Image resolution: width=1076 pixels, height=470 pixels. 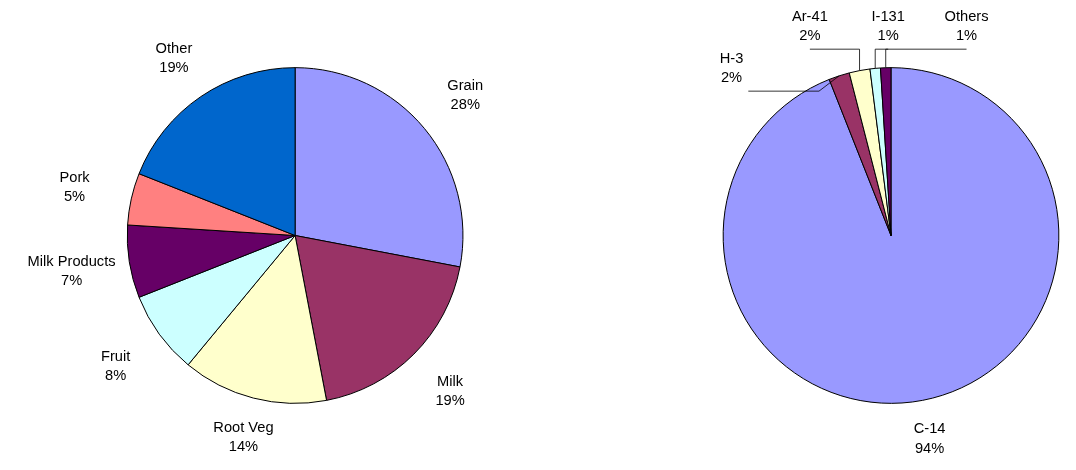 What do you see at coordinates (74, 195) in the screenshot?
I see `data-label: 5%` at bounding box center [74, 195].